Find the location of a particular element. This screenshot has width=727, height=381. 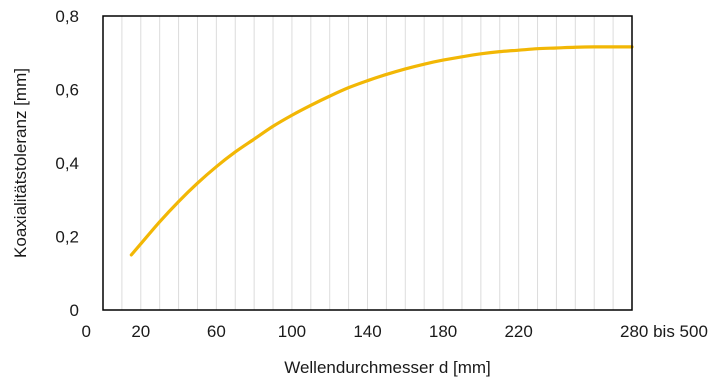

x-tick-label: 100 is located at coordinates (292, 331).